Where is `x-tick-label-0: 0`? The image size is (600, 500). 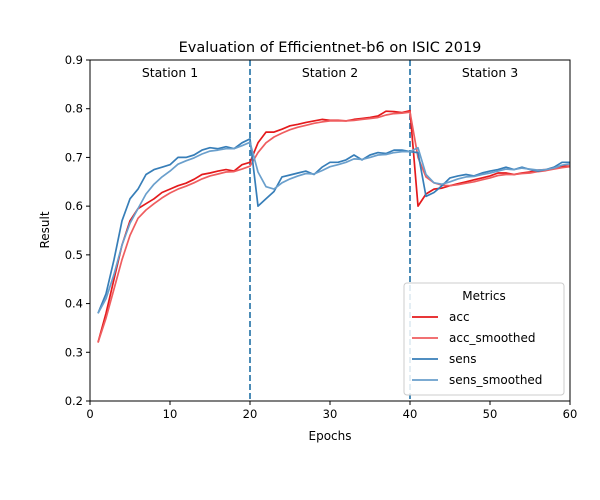 x-tick-label-0: 0 is located at coordinates (89, 414).